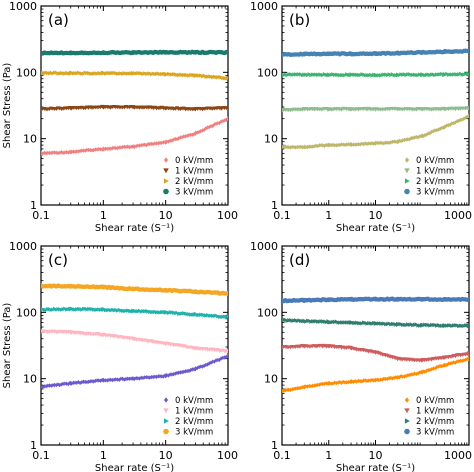 The image size is (474, 472). What do you see at coordinates (33, 445) in the screenshot?
I see `y-tick-label: 1` at bounding box center [33, 445].